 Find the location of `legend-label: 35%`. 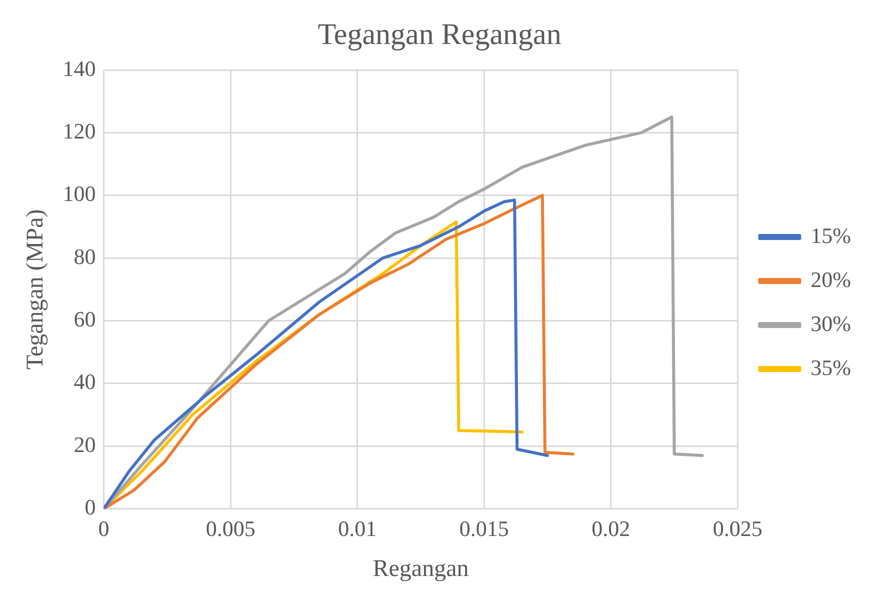

legend-label: 35% is located at coordinates (830, 367).